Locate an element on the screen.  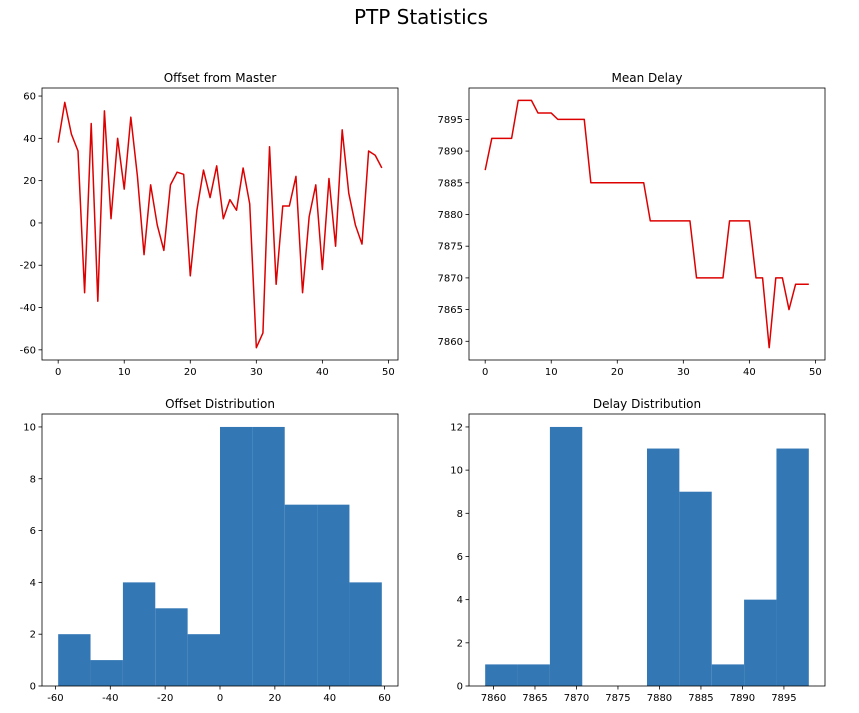
delay-distribution-x-tick-label: 7895 is located at coordinates (783, 698).